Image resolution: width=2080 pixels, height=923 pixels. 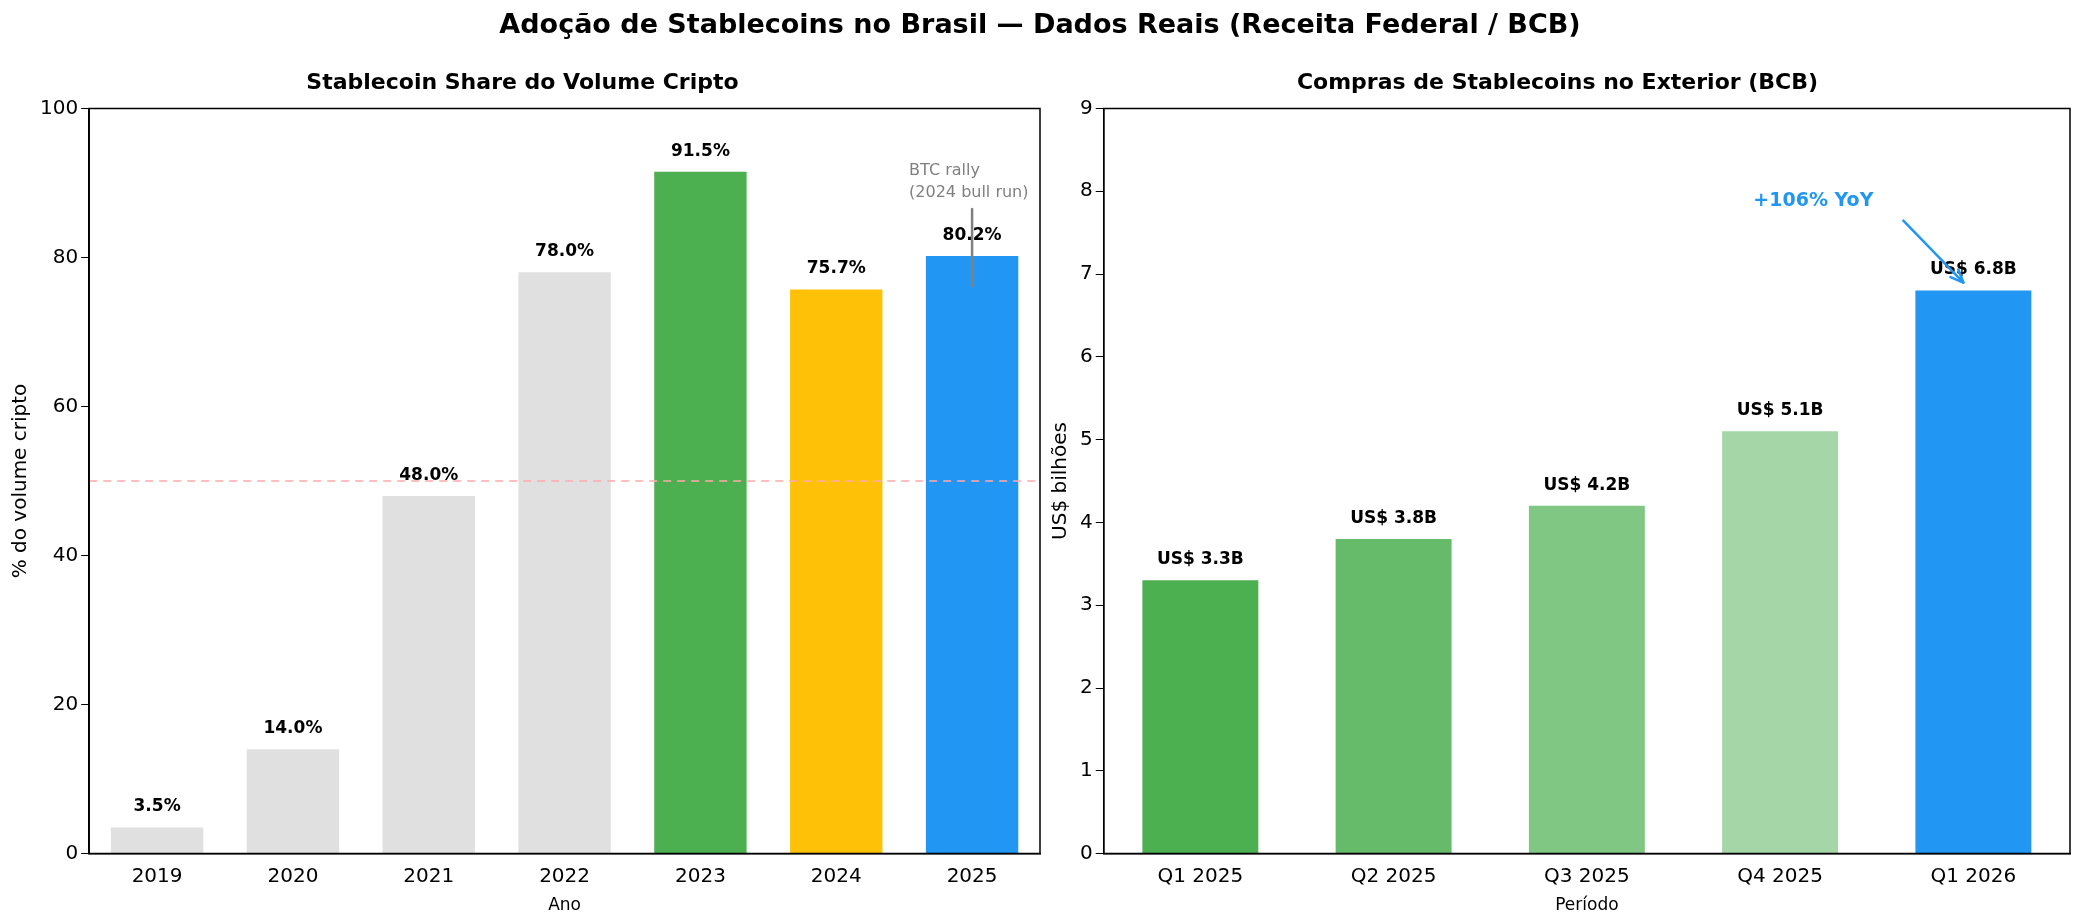 I want to click on data-label: 78.0%, so click(x=565, y=250).